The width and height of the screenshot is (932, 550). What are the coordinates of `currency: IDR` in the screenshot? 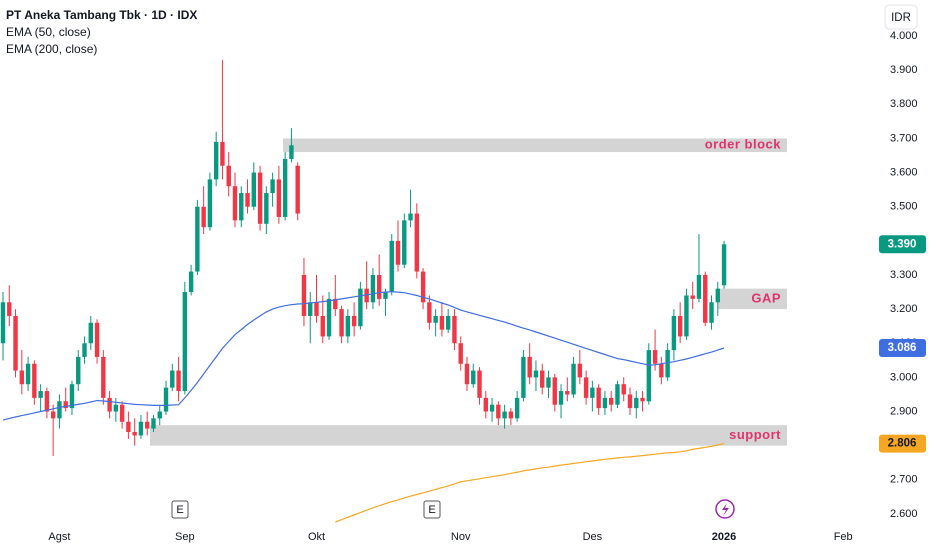 It's located at (901, 18).